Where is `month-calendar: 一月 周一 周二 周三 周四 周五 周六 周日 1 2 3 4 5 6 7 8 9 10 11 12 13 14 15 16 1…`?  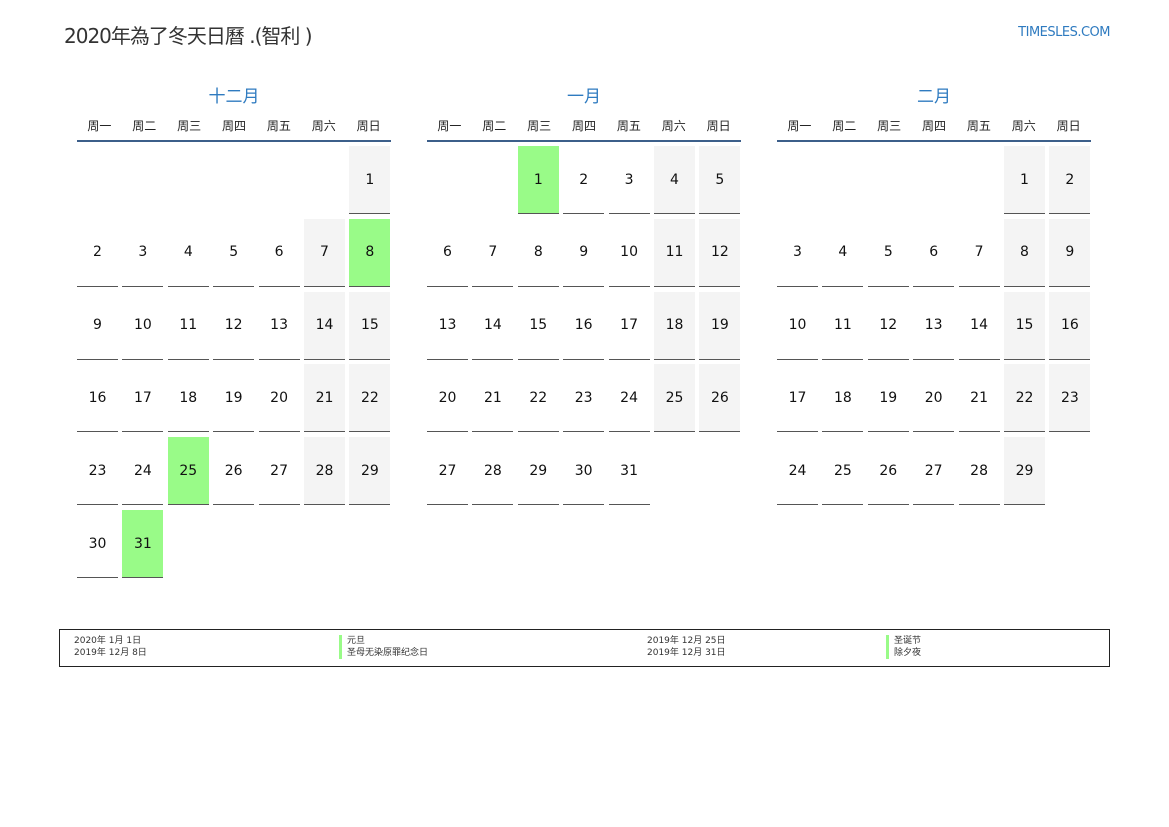
month-calendar: 一月 周一 周二 周三 周四 周五 周六 周日 1 2 3 4 5 6 7 8 9 10 11 12 13 14 15 16 1… is located at coordinates (584, 295).